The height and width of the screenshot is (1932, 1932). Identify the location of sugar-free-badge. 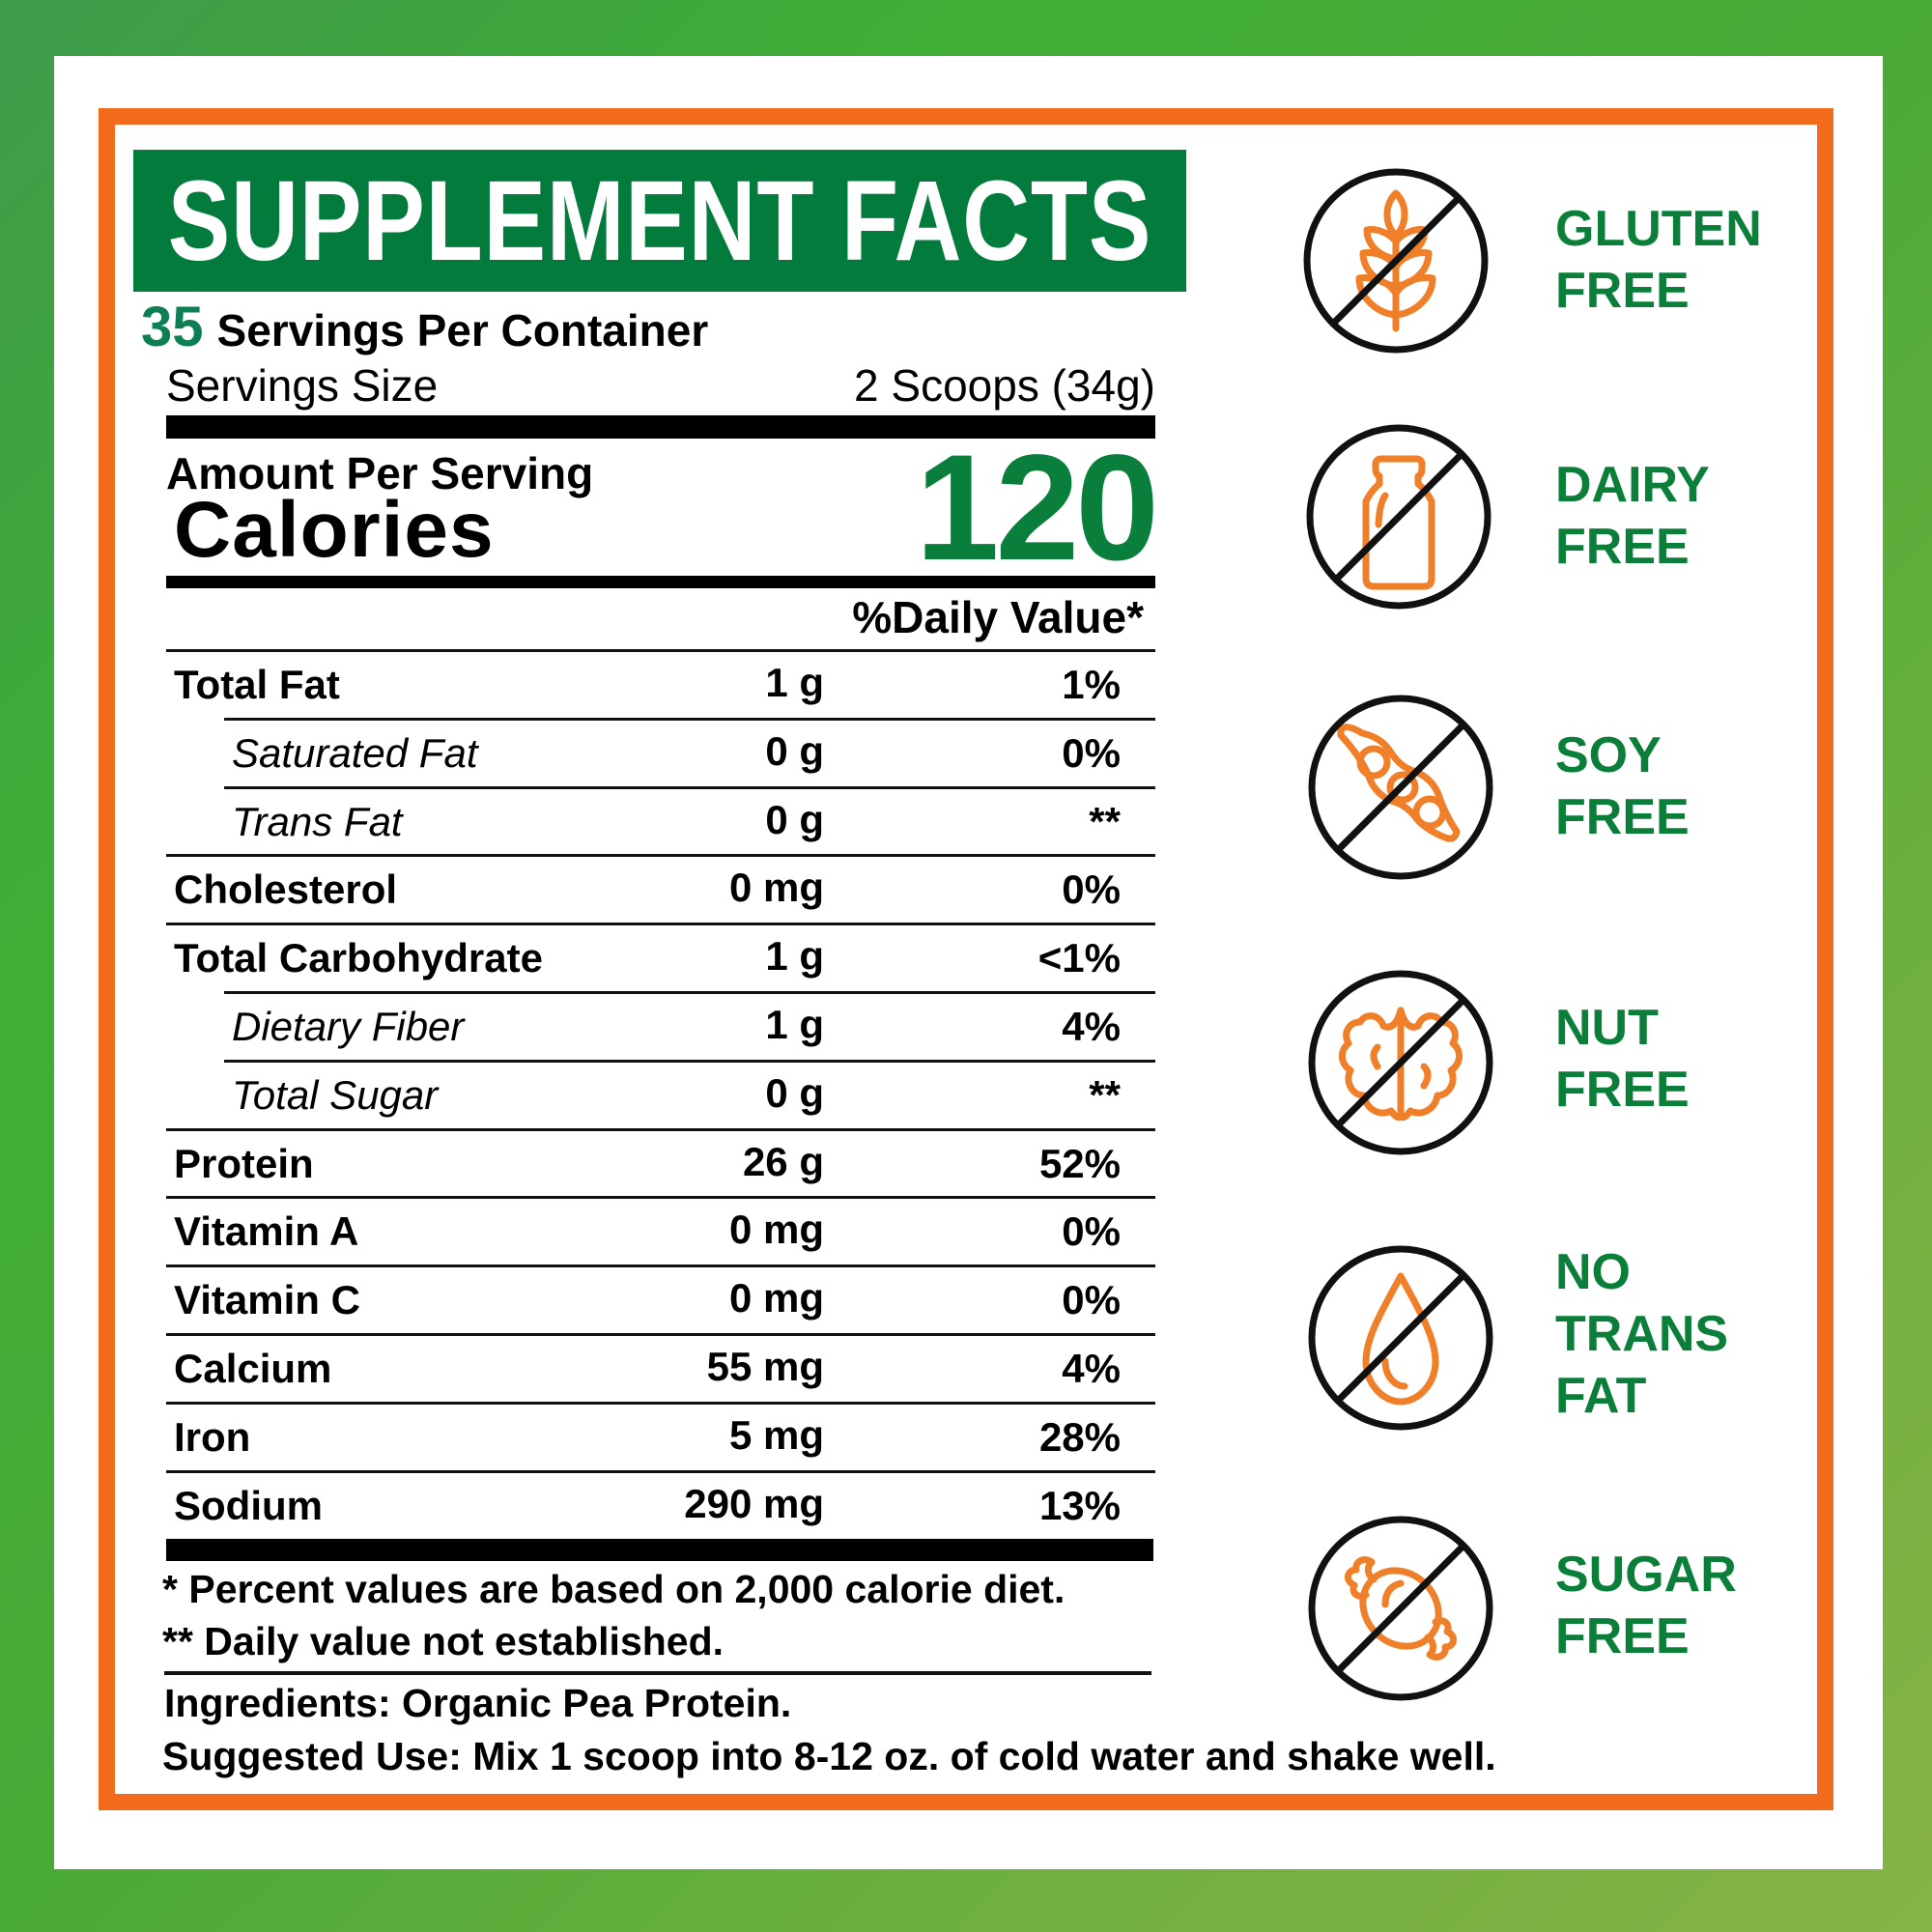
(1400, 1611).